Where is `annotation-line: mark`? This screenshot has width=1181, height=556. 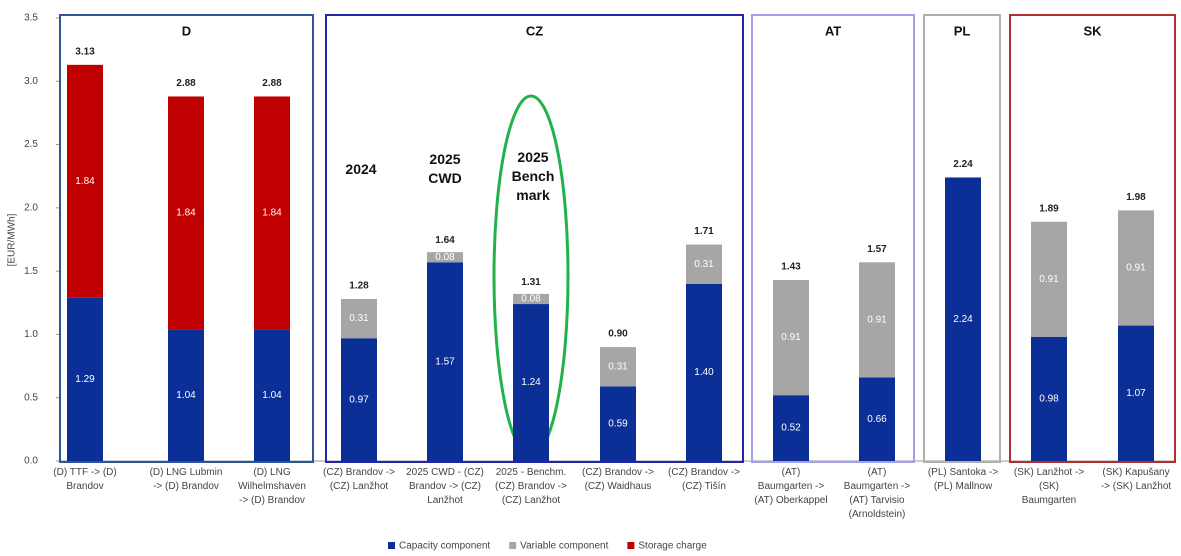
annotation-line: mark is located at coordinates (533, 195).